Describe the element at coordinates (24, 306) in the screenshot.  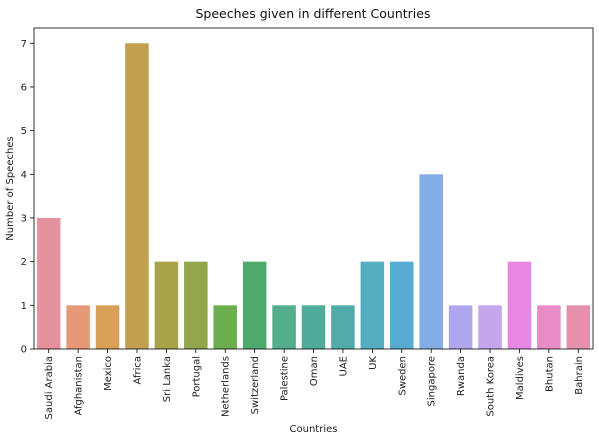
I see `y-tick-label: 1` at that location.